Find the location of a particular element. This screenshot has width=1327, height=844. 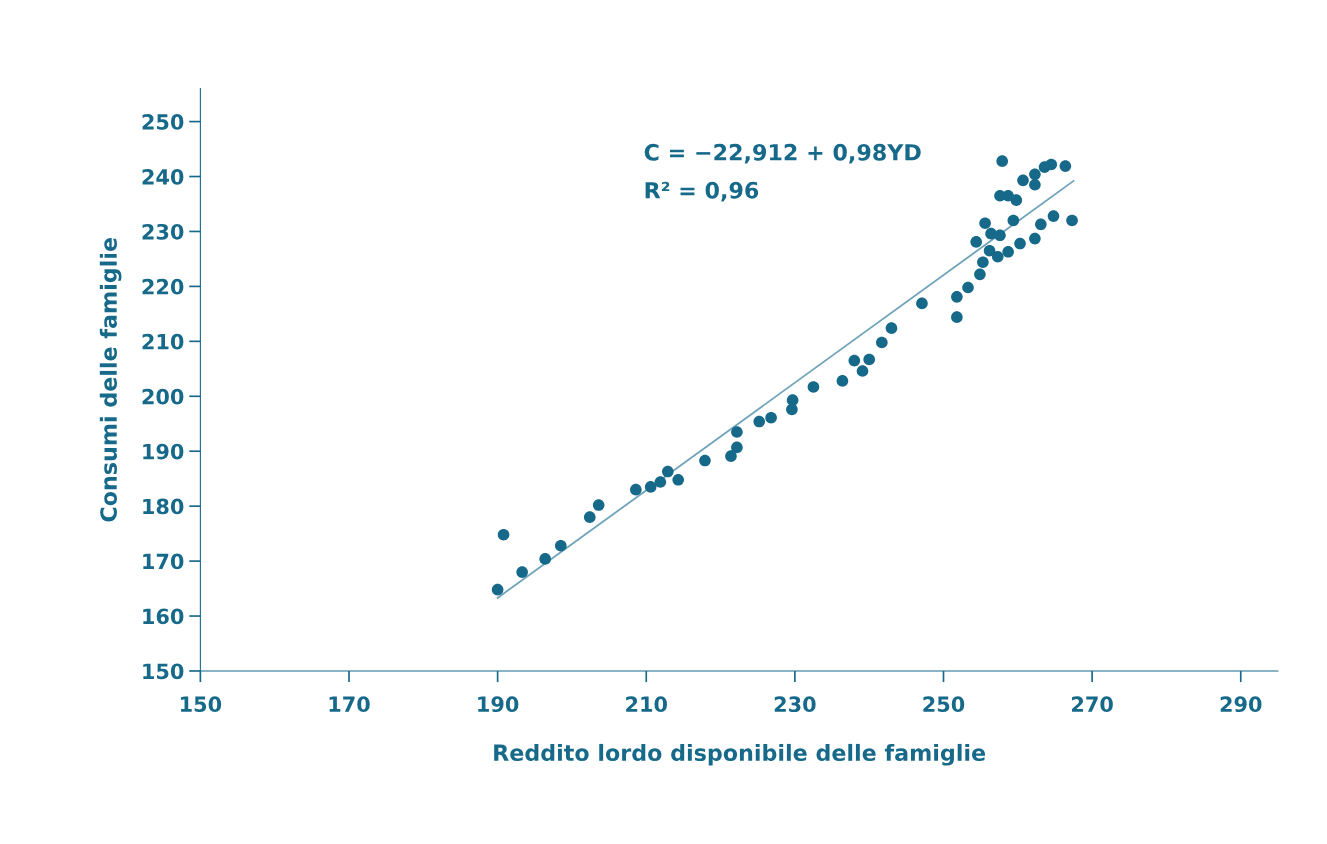

y-tick-label: 190 is located at coordinates (163, 451).